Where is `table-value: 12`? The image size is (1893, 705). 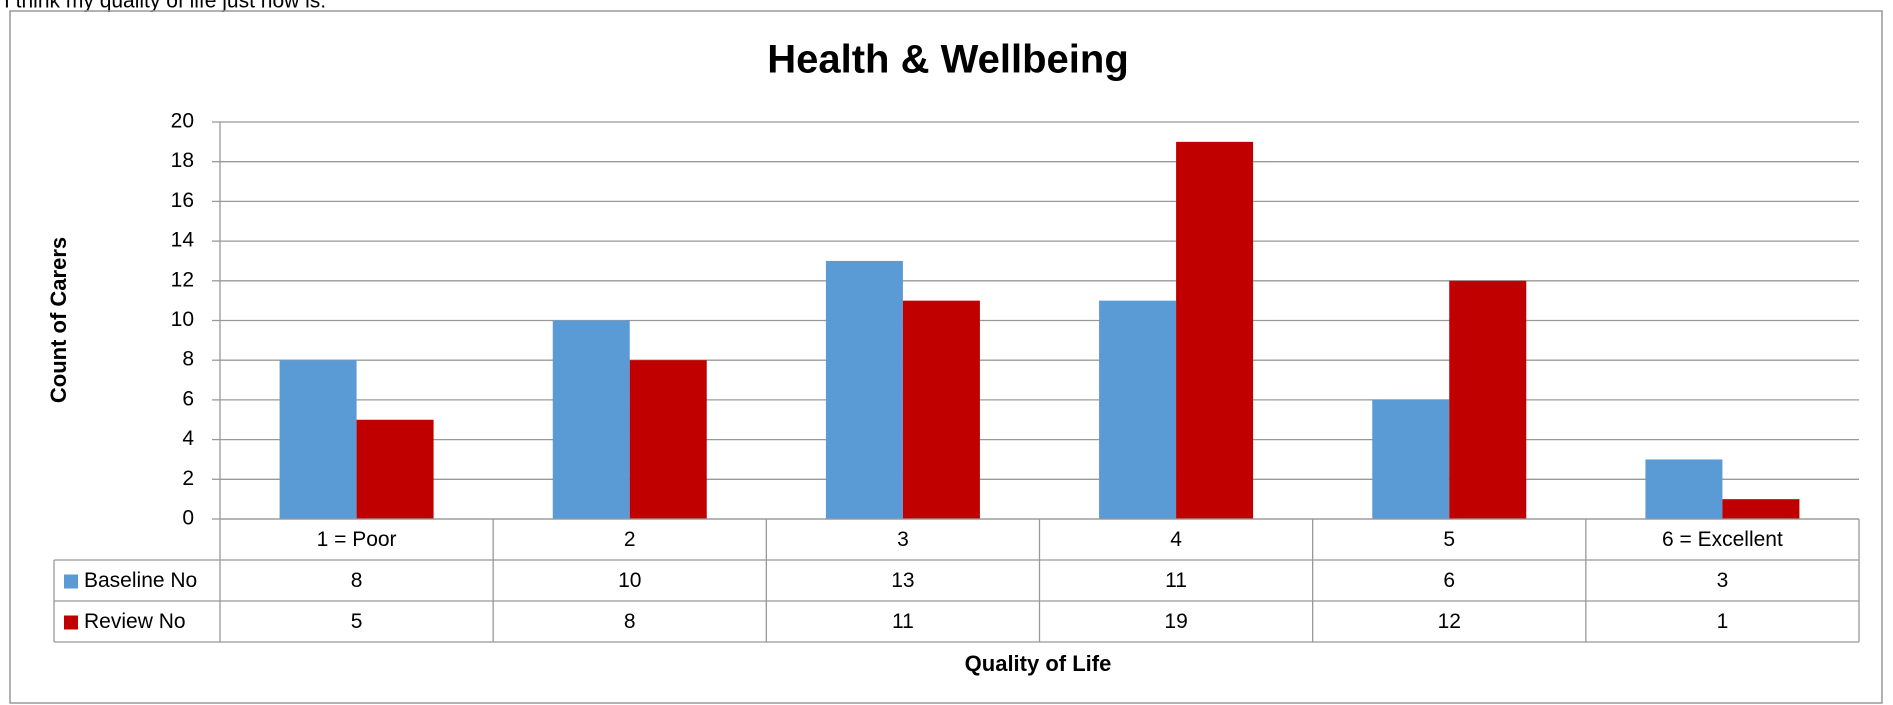
table-value: 12 is located at coordinates (1449, 621).